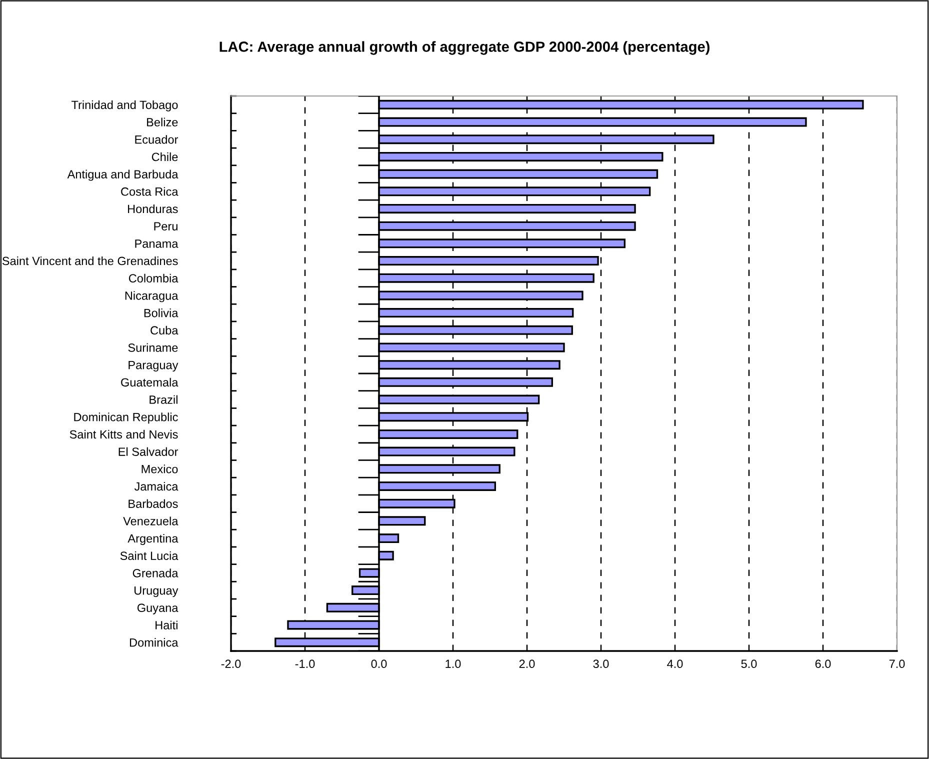  I want to click on y-tick-label: Haiti, so click(167, 625).